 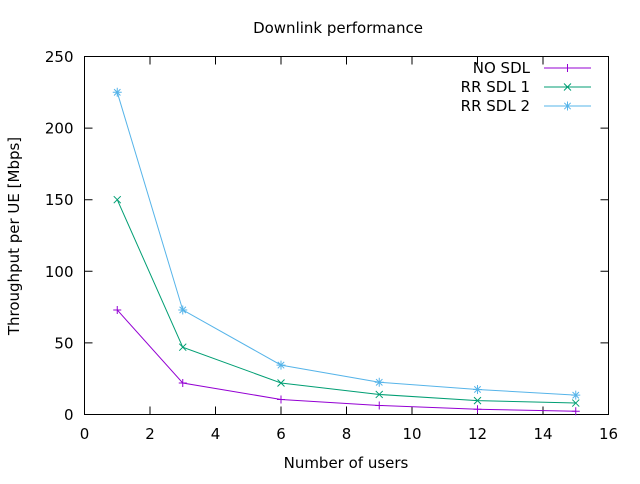 I want to click on y-tick-label: 0, so click(x=69, y=415).